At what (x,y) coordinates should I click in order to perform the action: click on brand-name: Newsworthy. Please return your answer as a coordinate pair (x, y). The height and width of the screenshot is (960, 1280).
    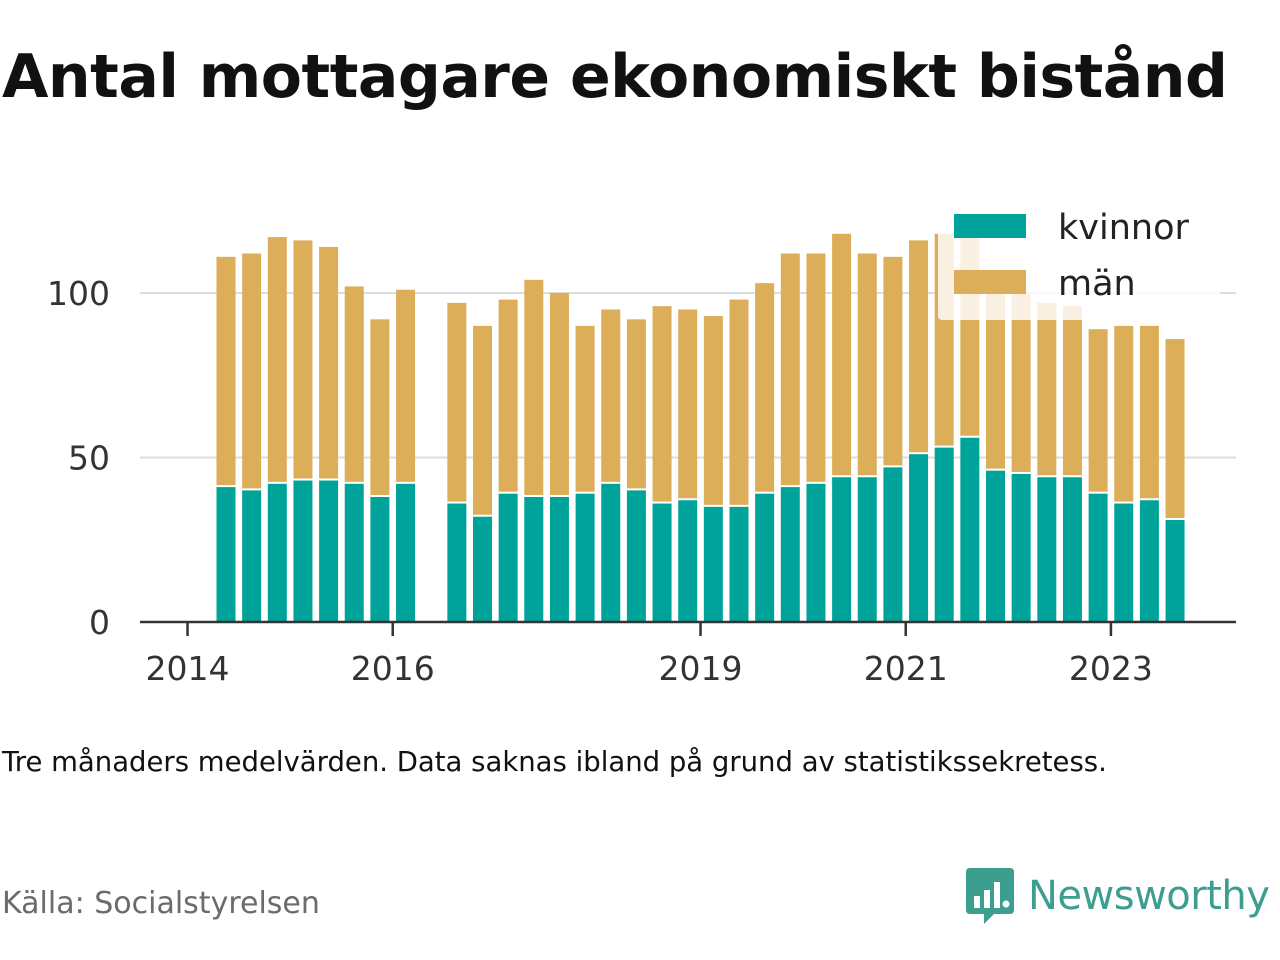
    Looking at the image, I should click on (1149, 896).